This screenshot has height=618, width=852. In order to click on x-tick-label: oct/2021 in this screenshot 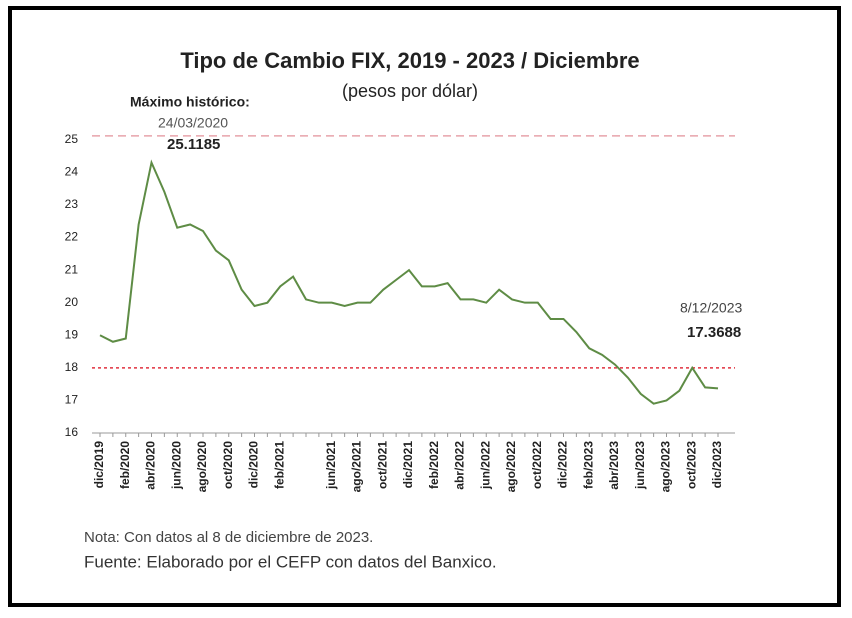, I will do `click(382, 465)`.